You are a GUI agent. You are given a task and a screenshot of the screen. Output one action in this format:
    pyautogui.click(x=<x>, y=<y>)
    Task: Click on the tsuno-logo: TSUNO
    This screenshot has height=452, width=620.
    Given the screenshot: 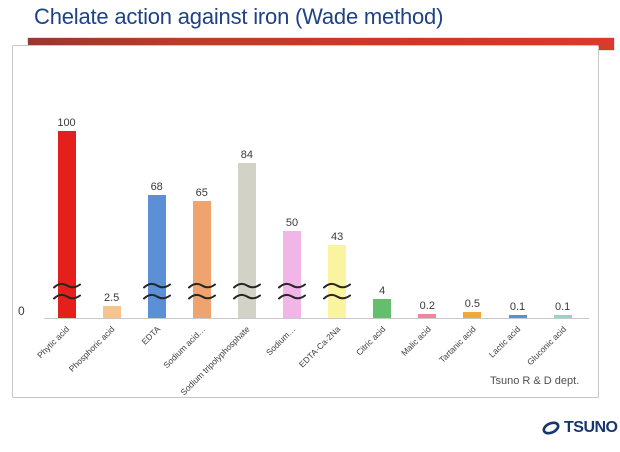 What is the action you would take?
    pyautogui.click(x=579, y=428)
    